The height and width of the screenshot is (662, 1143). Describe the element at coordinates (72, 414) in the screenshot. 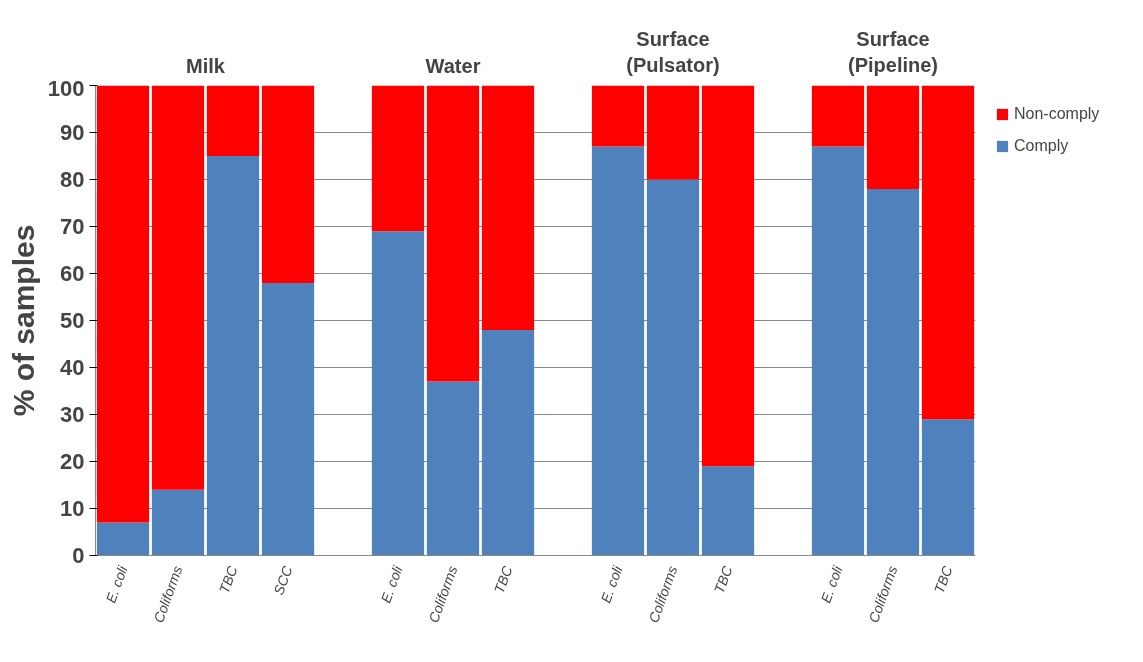

I see `y-tick-label: 30` at that location.